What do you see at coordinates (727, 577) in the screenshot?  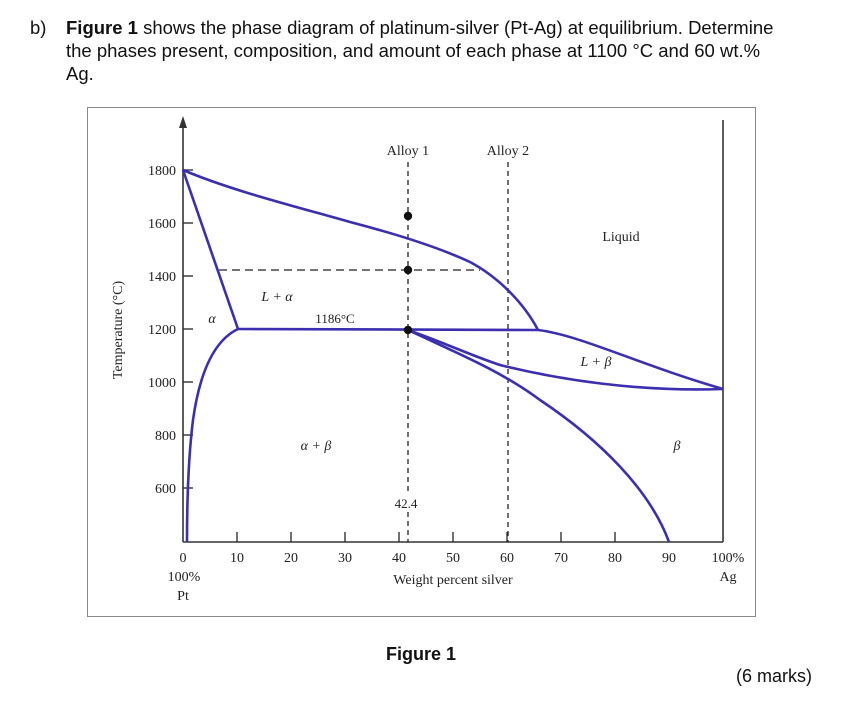 I see `x-right-sublabel: Ag` at bounding box center [727, 577].